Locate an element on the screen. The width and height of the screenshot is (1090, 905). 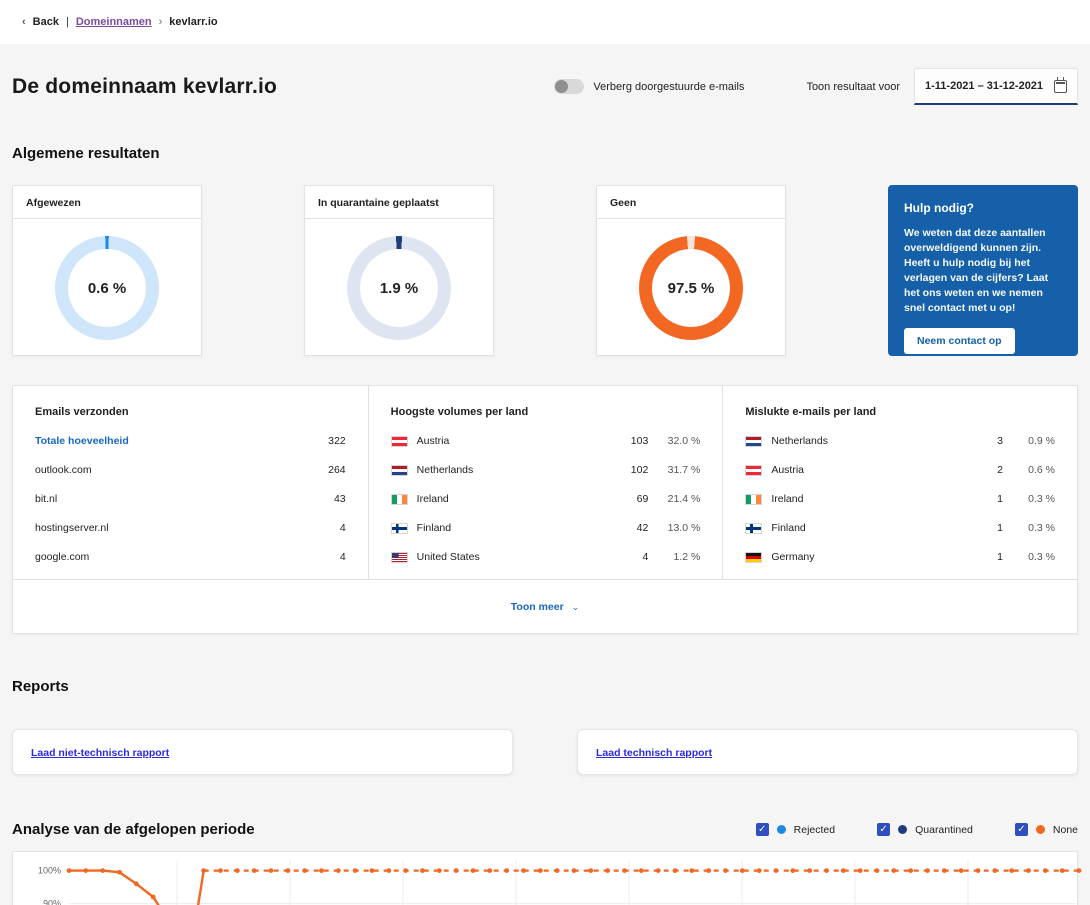
country-percent: 32.0 % is located at coordinates (684, 441).